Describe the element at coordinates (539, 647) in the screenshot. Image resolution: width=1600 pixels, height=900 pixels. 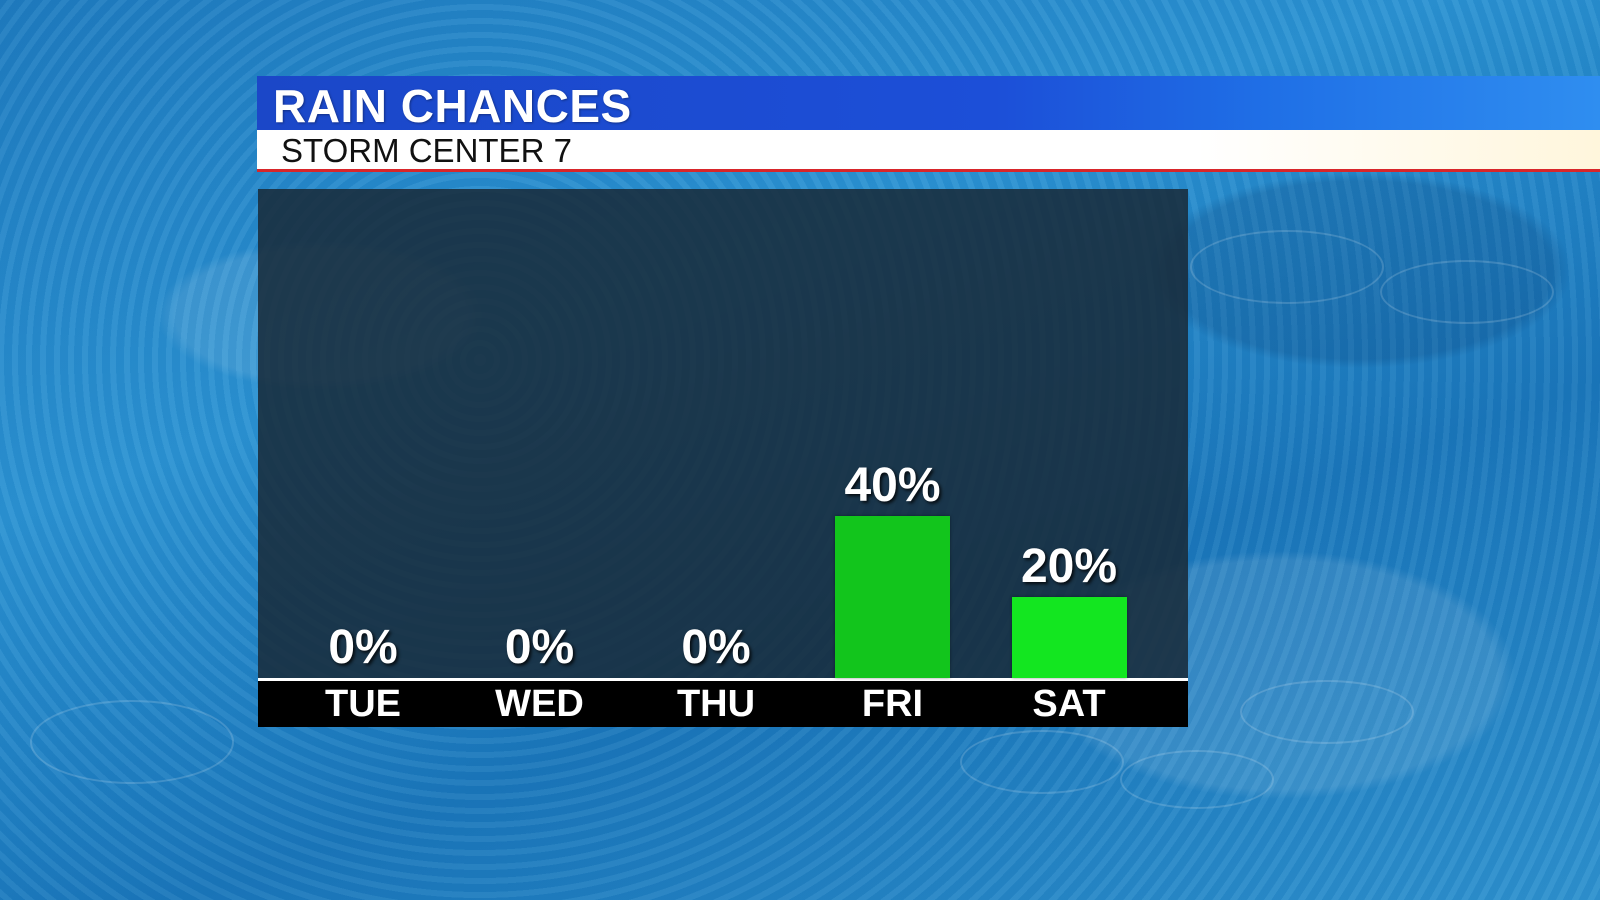
I see `value-label-wed: 0%` at that location.